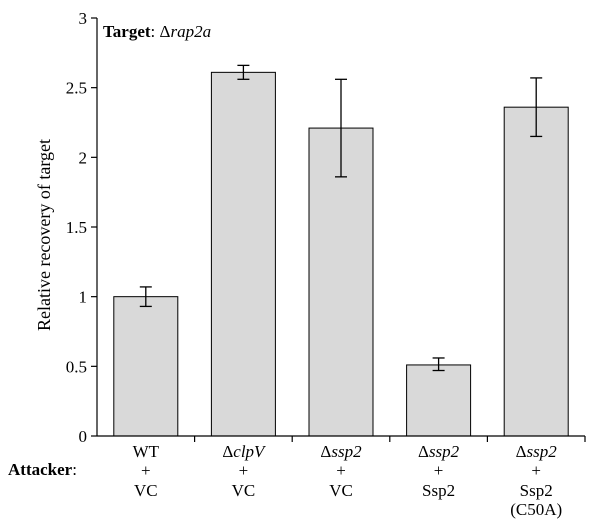 Image resolution: width=598 pixels, height=525 pixels. I want to click on title-sep: :, so click(155, 31).